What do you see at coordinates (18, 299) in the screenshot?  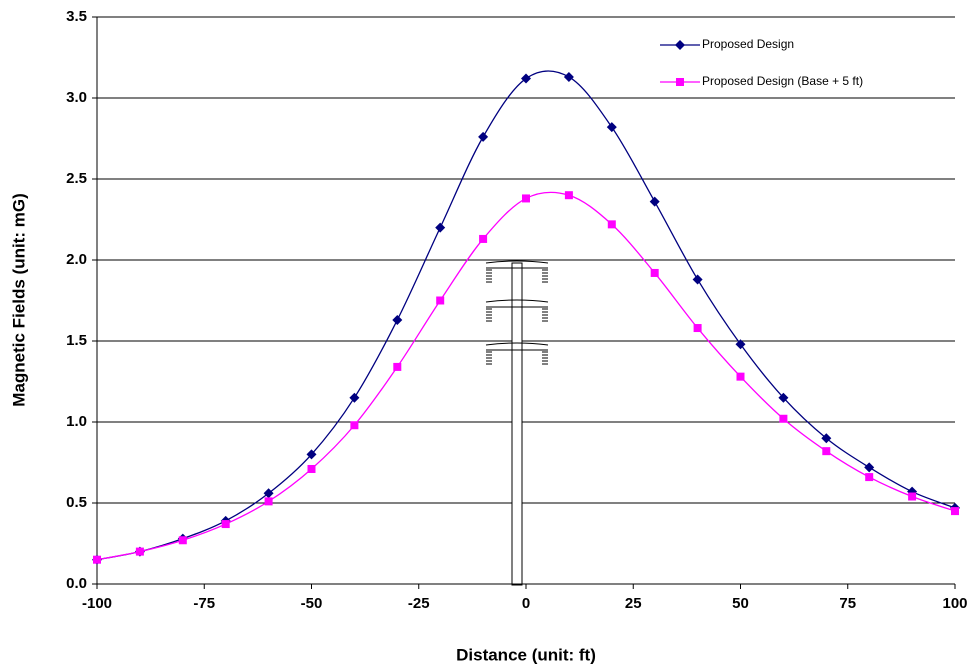 I see `y-axis-title: Magnetic Fields (unit: mG)` at bounding box center [18, 299].